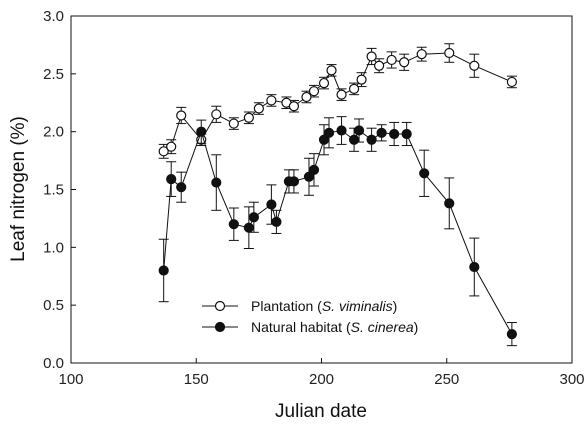 The width and height of the screenshot is (586, 425). Describe the element at coordinates (220, 327) in the screenshot. I see `legend-marker-natural` at that location.